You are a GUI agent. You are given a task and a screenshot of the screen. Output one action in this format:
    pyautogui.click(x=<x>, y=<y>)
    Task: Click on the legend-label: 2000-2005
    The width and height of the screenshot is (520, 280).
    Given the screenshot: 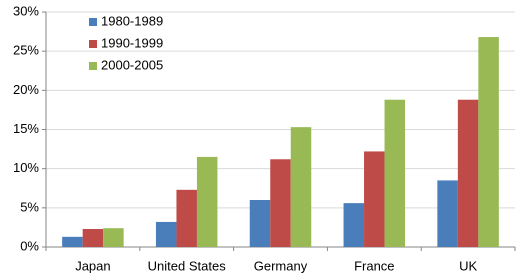 What is the action you would take?
    pyautogui.click(x=132, y=64)
    